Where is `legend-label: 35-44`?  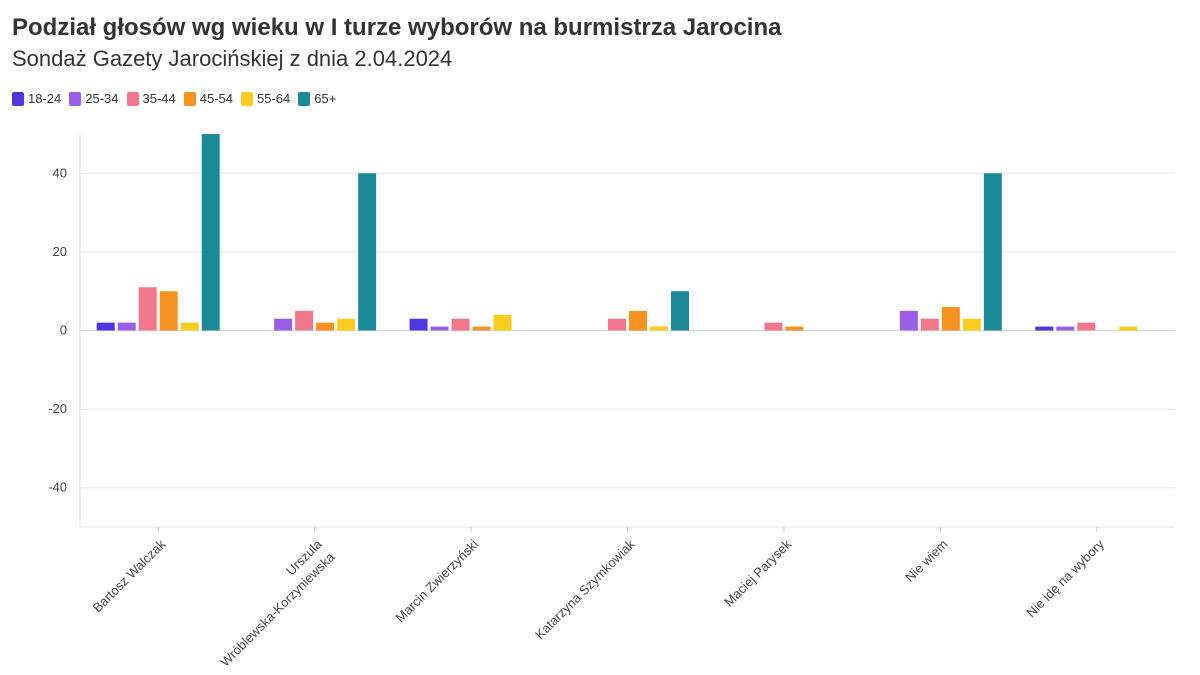
legend-label: 35-44 is located at coordinates (159, 98).